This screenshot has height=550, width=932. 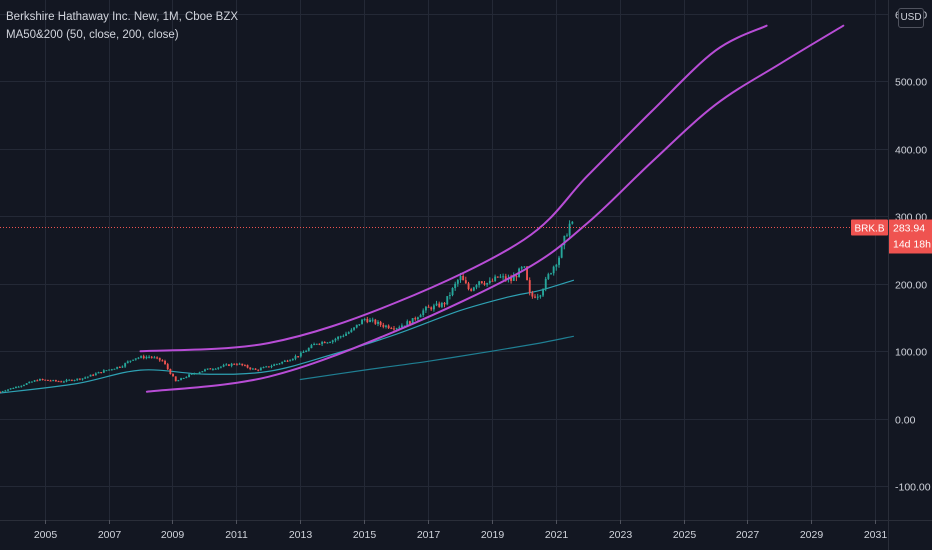 I want to click on ticker-badge, so click(x=869, y=227).